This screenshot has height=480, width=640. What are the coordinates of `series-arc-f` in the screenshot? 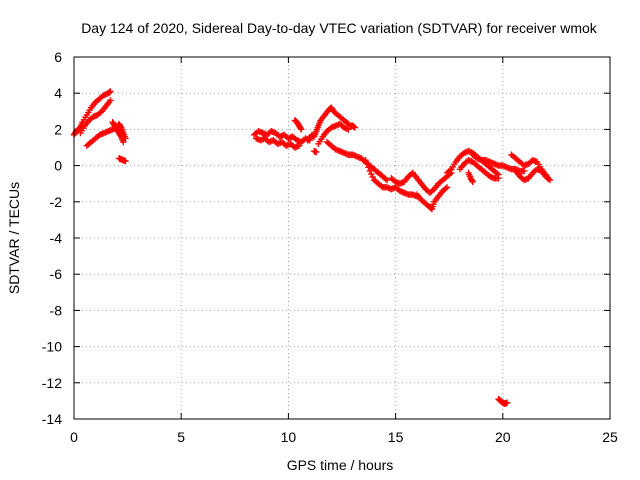 It's located at (282, 137).